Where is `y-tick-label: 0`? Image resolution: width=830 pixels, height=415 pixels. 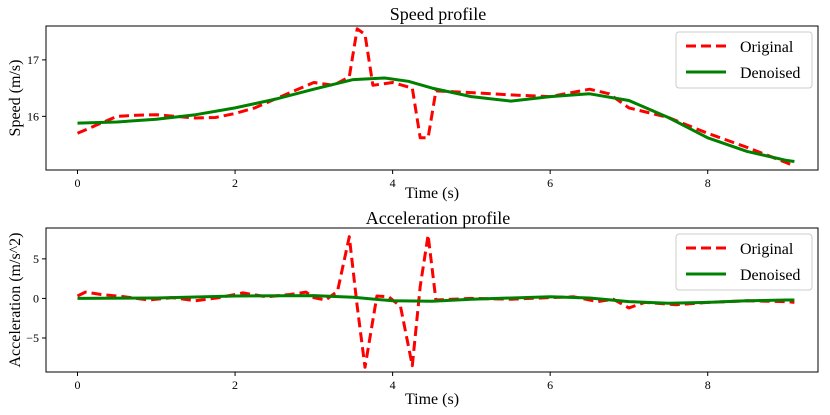 y-tick-label: 0 is located at coordinates (36, 298).